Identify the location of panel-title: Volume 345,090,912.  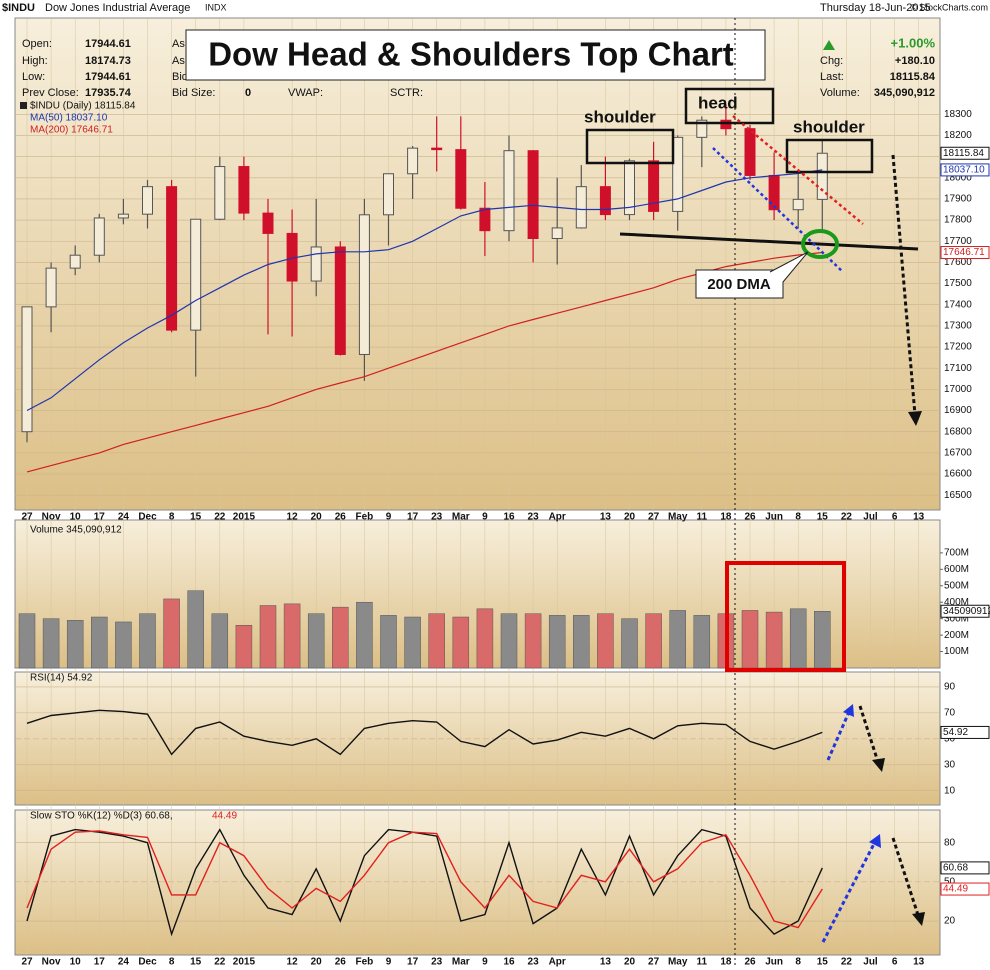
(76, 530).